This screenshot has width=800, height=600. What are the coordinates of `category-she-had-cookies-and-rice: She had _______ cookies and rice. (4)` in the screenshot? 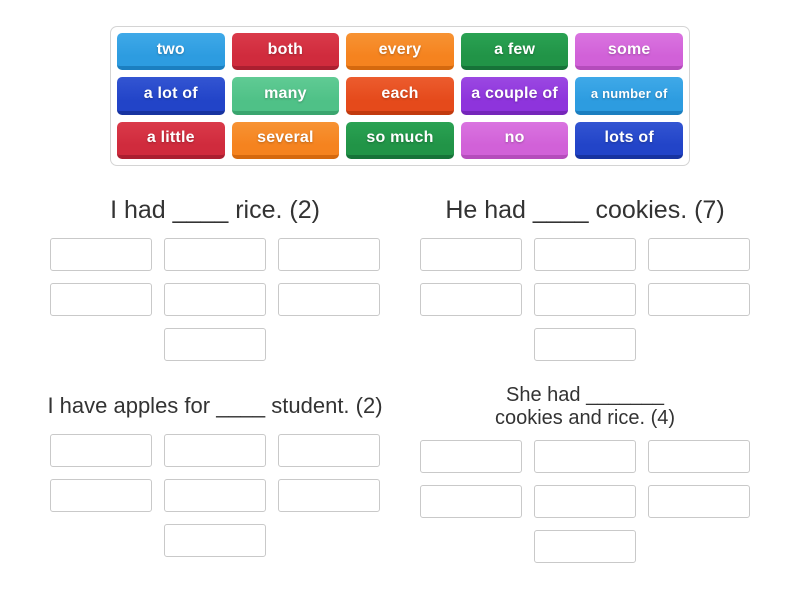 It's located at (585, 473).